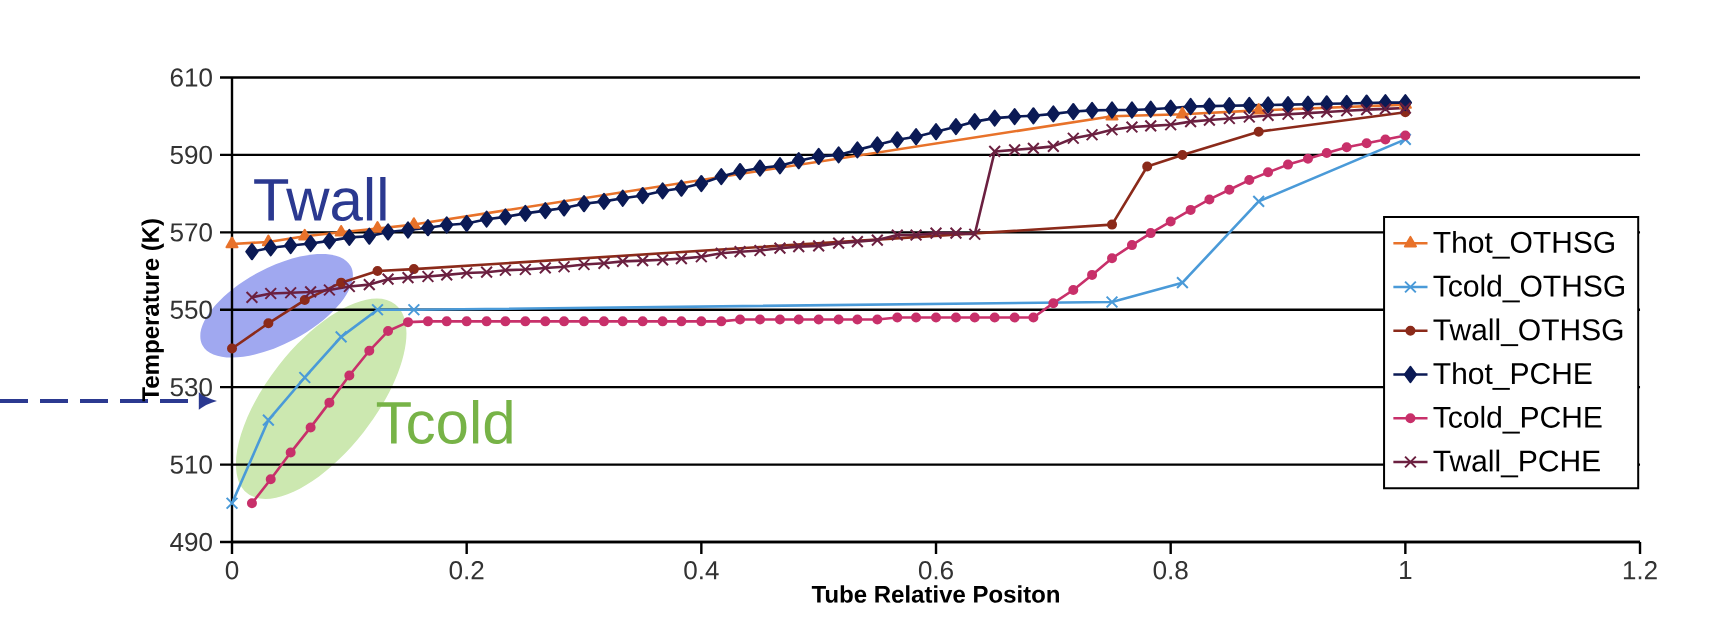 This screenshot has width=1717, height=637. Describe the element at coordinates (191, 464) in the screenshot. I see `y-tick-label: 510` at that location.